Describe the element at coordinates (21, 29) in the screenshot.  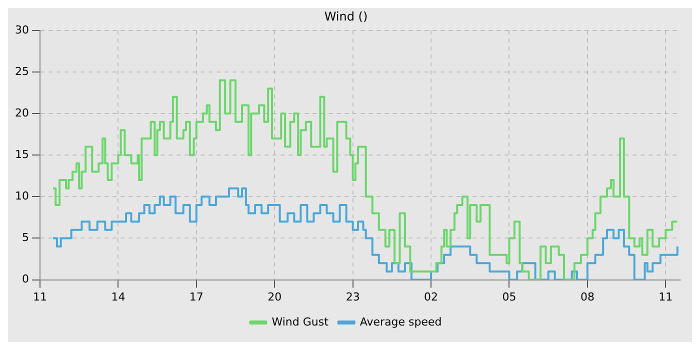
I see `y-tick-label: 30` at that location.